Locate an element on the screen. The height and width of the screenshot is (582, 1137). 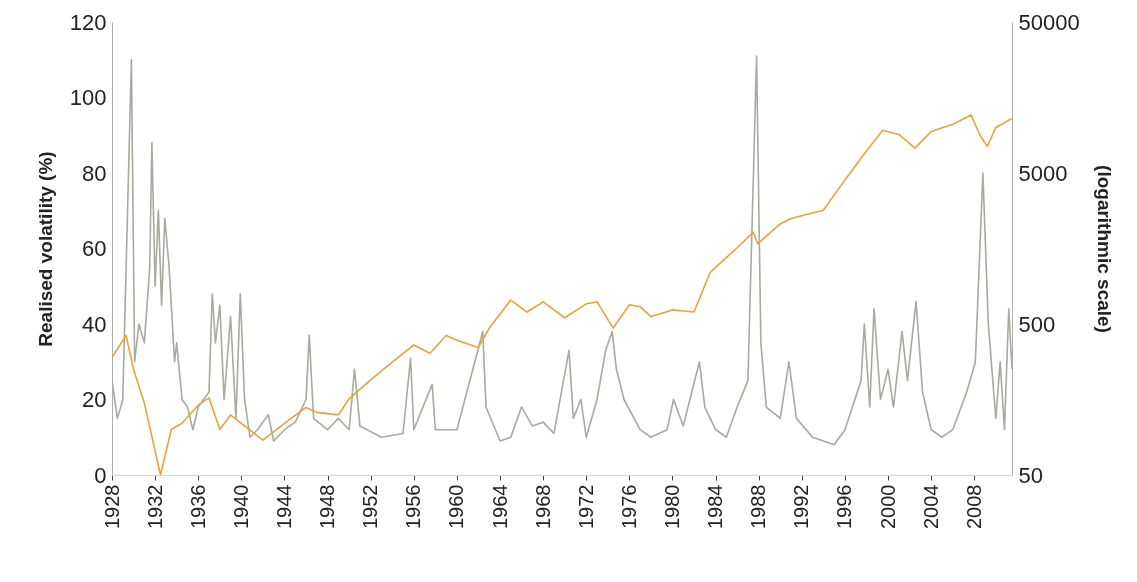
y2-tick-label: 5000 is located at coordinates (1043, 173).